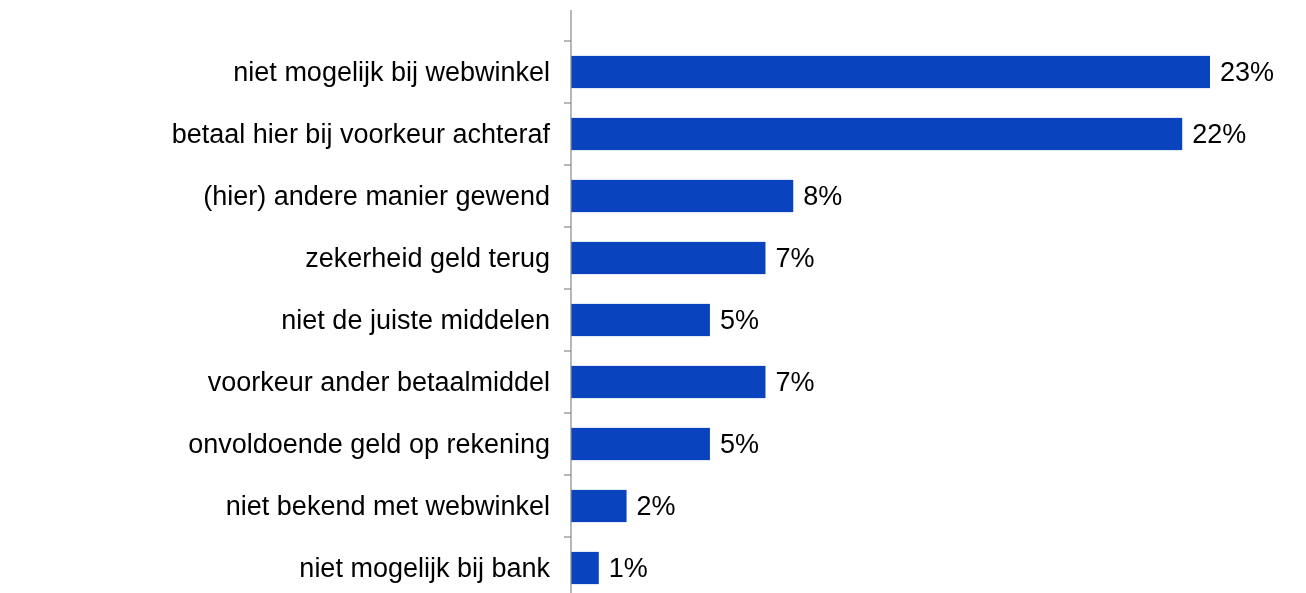 The width and height of the screenshot is (1306, 593). What do you see at coordinates (387, 506) in the screenshot?
I see `y-tick-label: niet bekend met webwinkel` at bounding box center [387, 506].